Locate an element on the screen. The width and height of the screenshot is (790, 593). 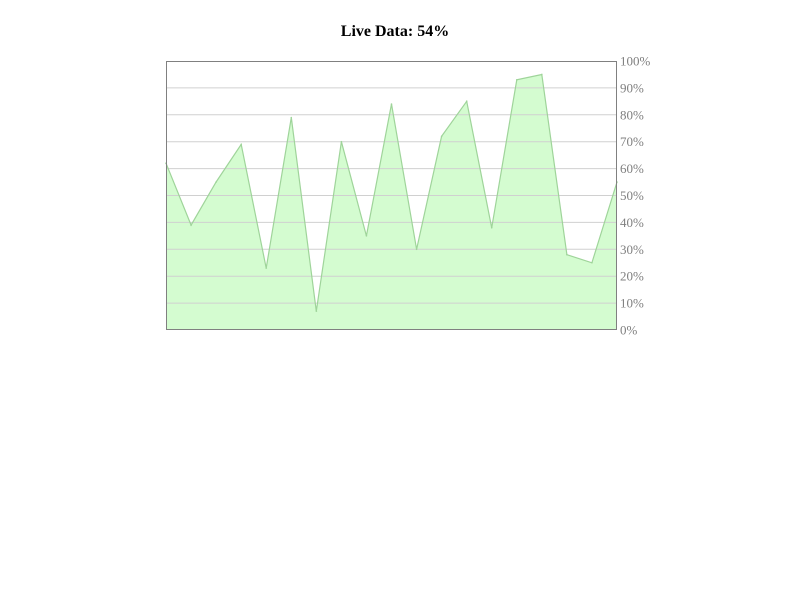
y-tick-label: 40% is located at coordinates (632, 222).